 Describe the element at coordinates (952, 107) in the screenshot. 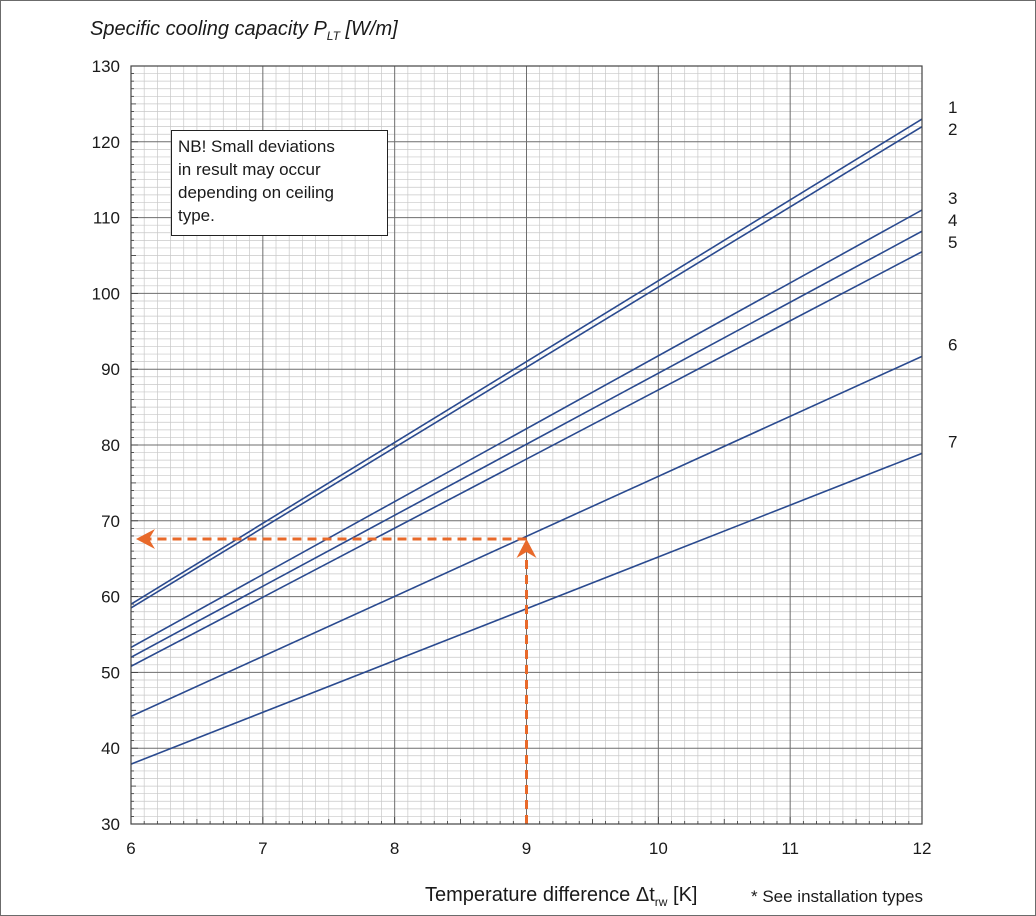

I see `series-label-1: 1` at that location.